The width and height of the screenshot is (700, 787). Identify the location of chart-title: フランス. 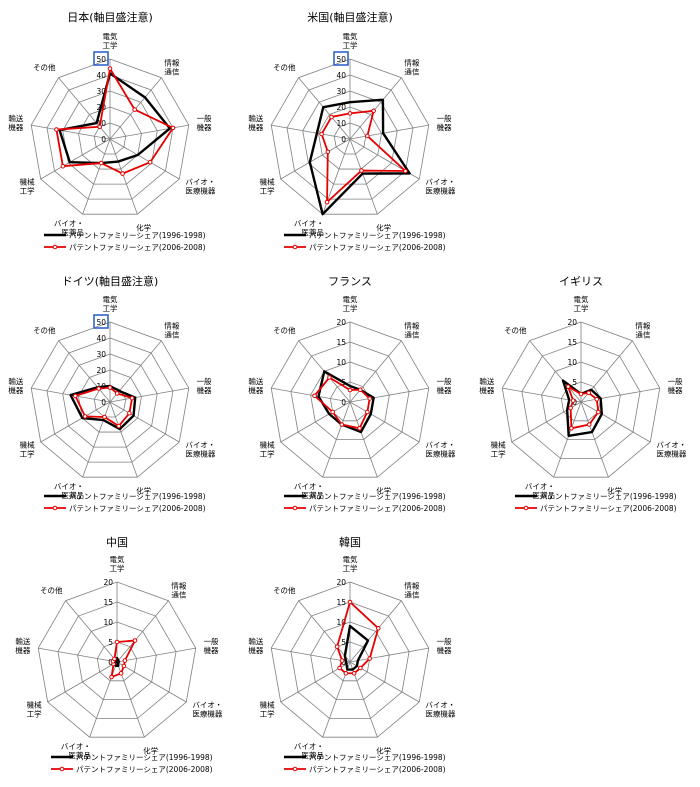
(350, 281).